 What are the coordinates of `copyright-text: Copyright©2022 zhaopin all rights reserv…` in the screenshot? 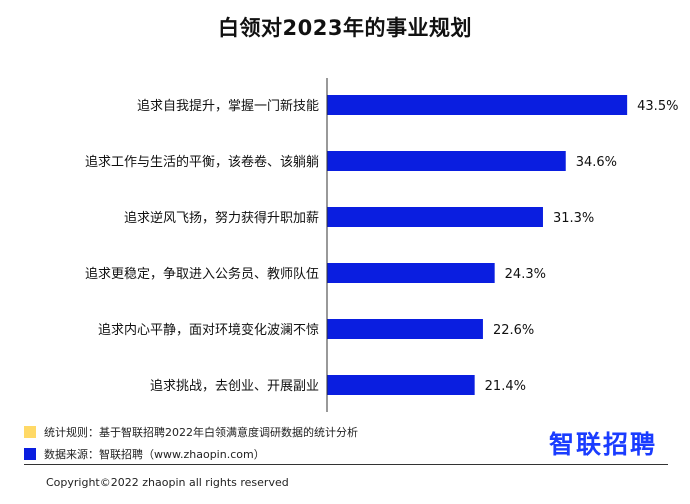 It's located at (167, 482).